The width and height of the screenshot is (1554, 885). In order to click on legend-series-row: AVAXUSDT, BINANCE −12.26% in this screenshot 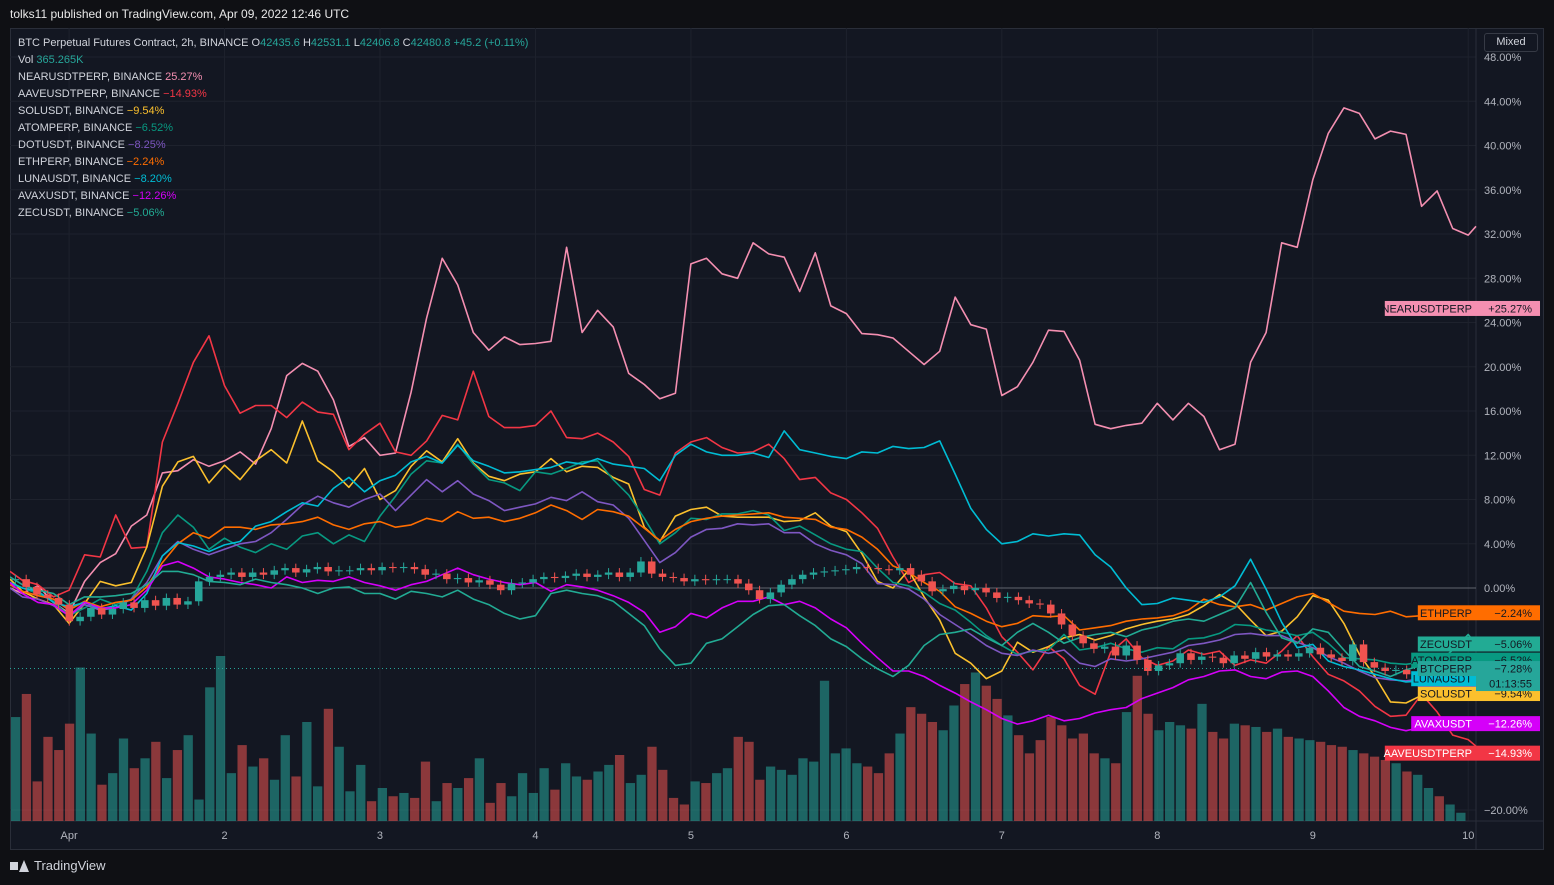, I will do `click(273, 196)`.